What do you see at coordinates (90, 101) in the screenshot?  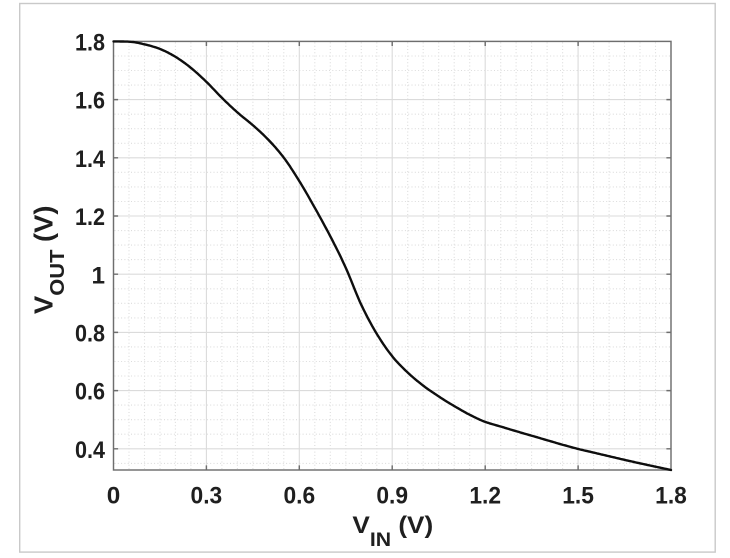 I see `svg-text: 1.6` at bounding box center [90, 101].